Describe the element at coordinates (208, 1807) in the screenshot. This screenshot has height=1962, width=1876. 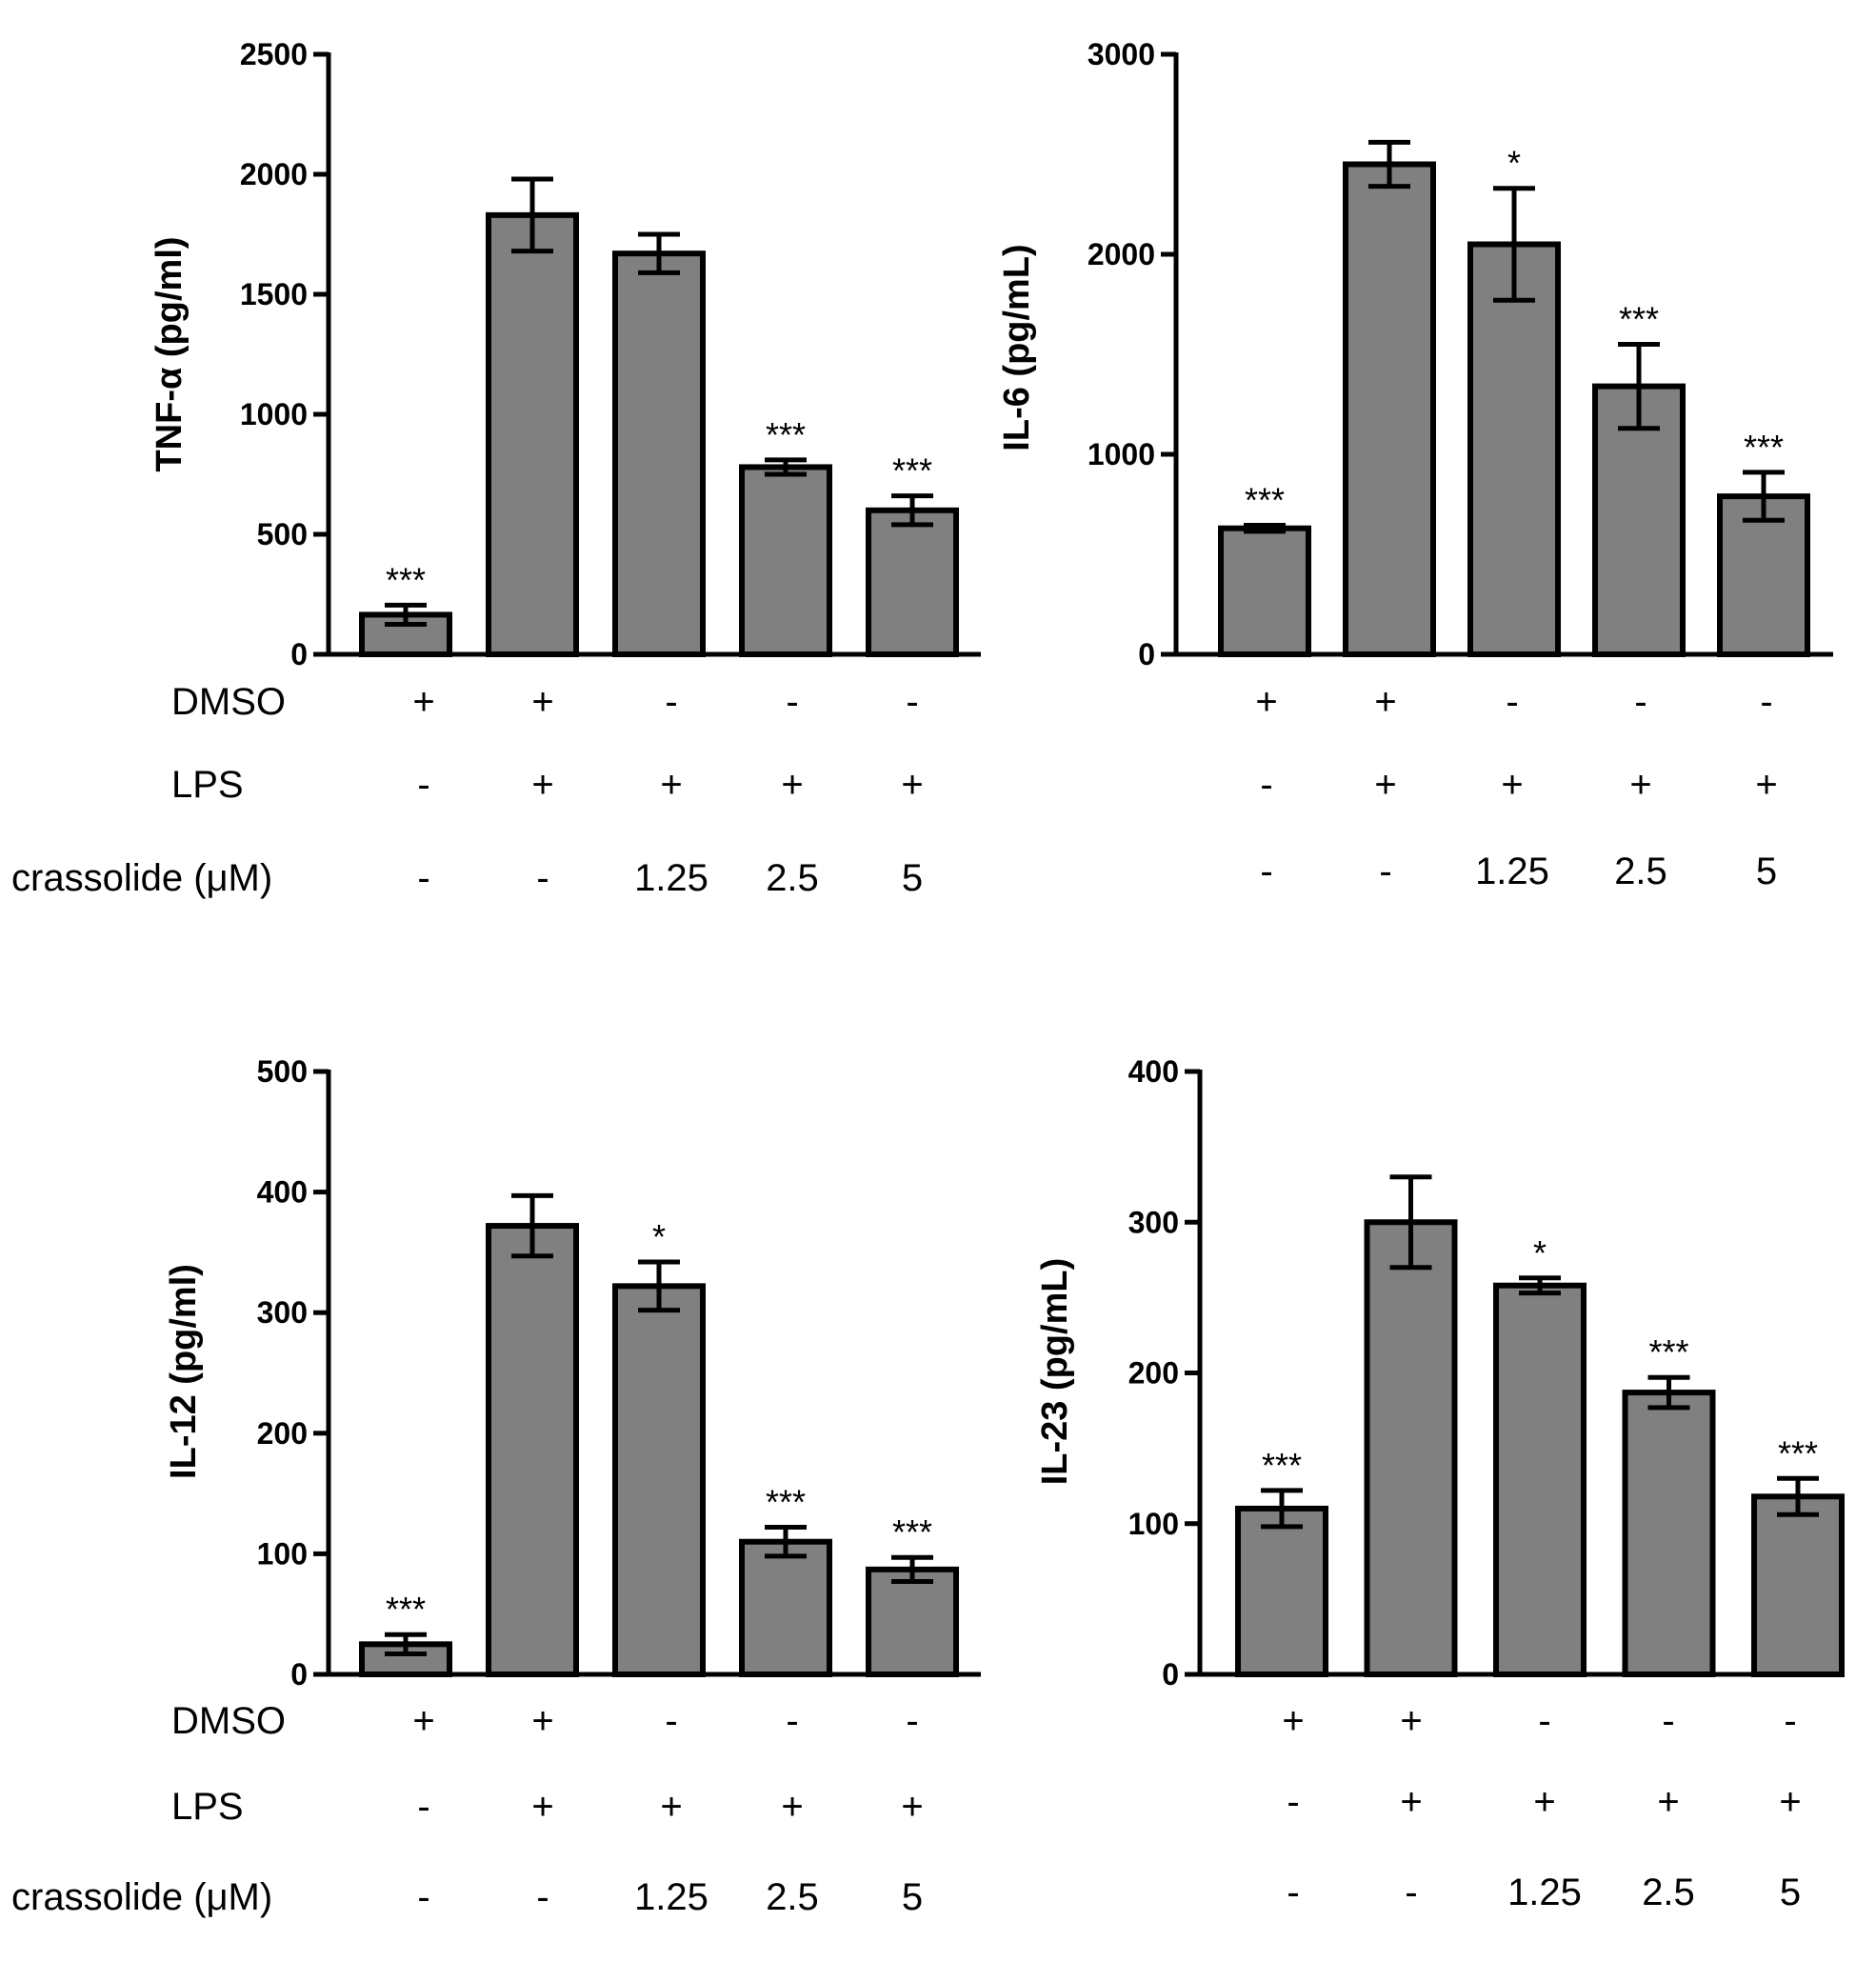
I see `condition-row-label: LPS` at that location.